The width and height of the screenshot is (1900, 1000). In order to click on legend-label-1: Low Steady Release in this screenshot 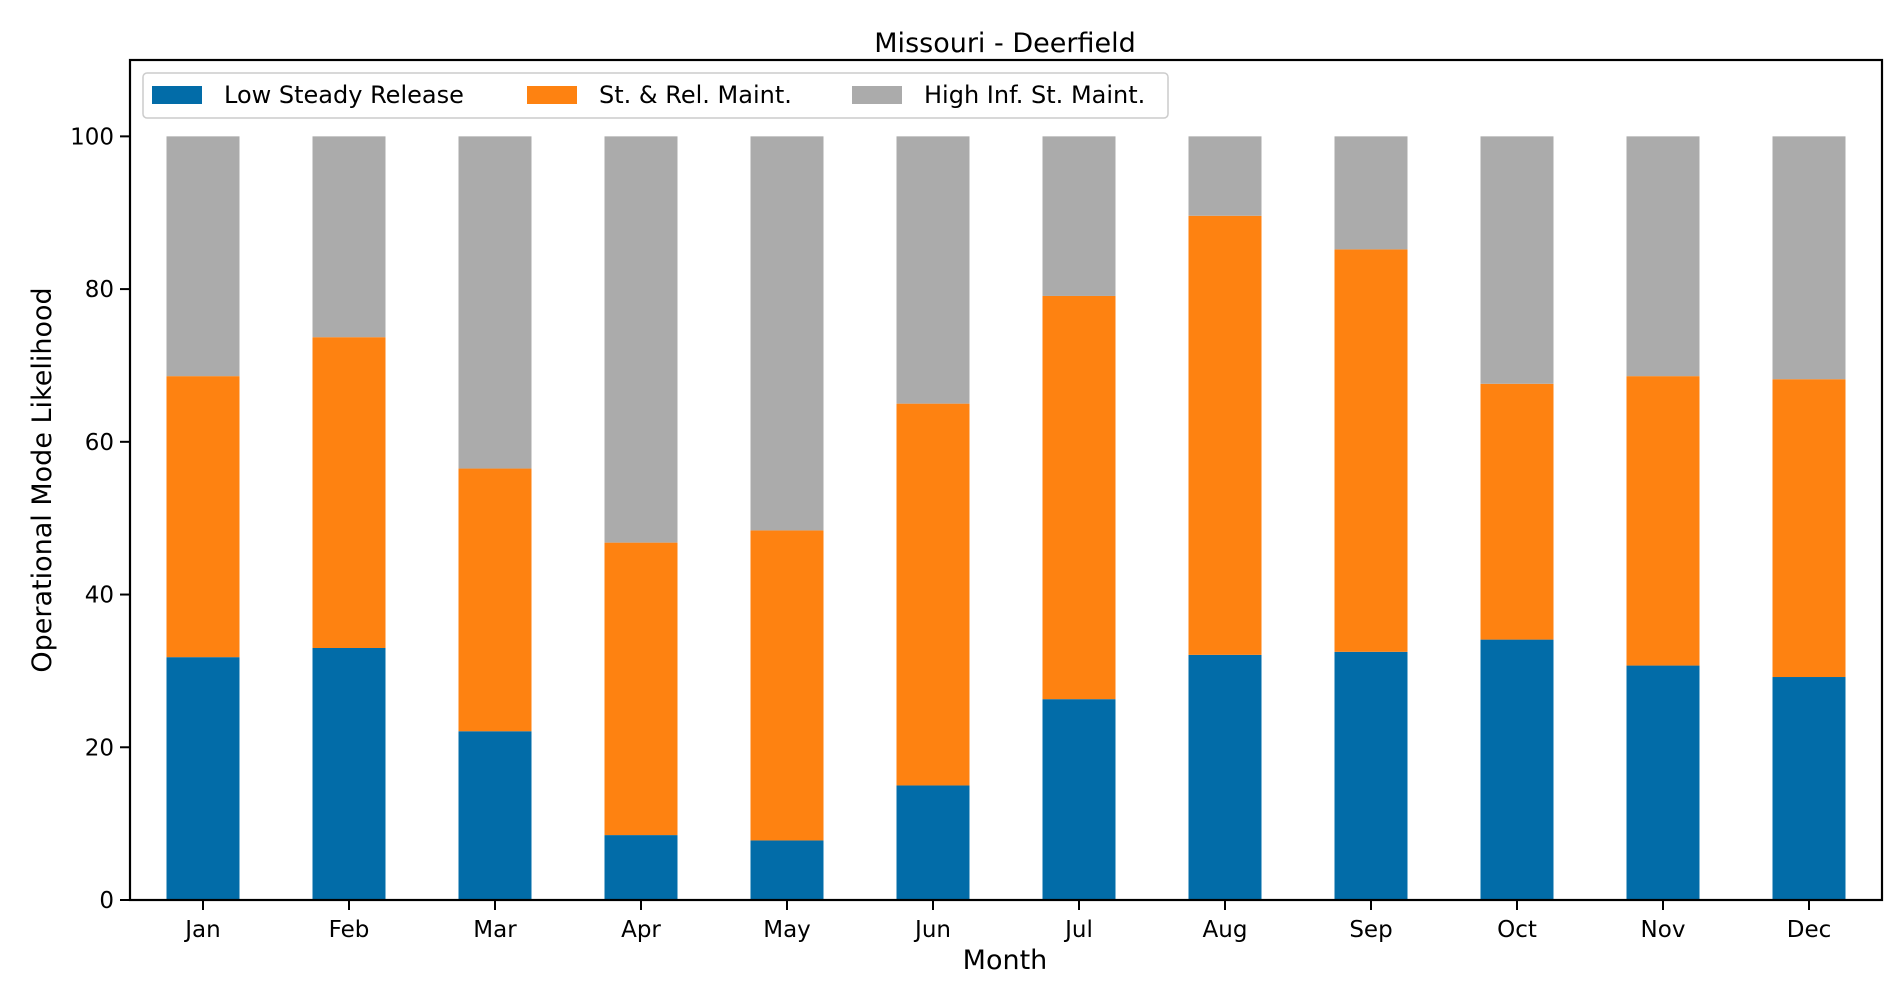, I will do `click(344, 95)`.